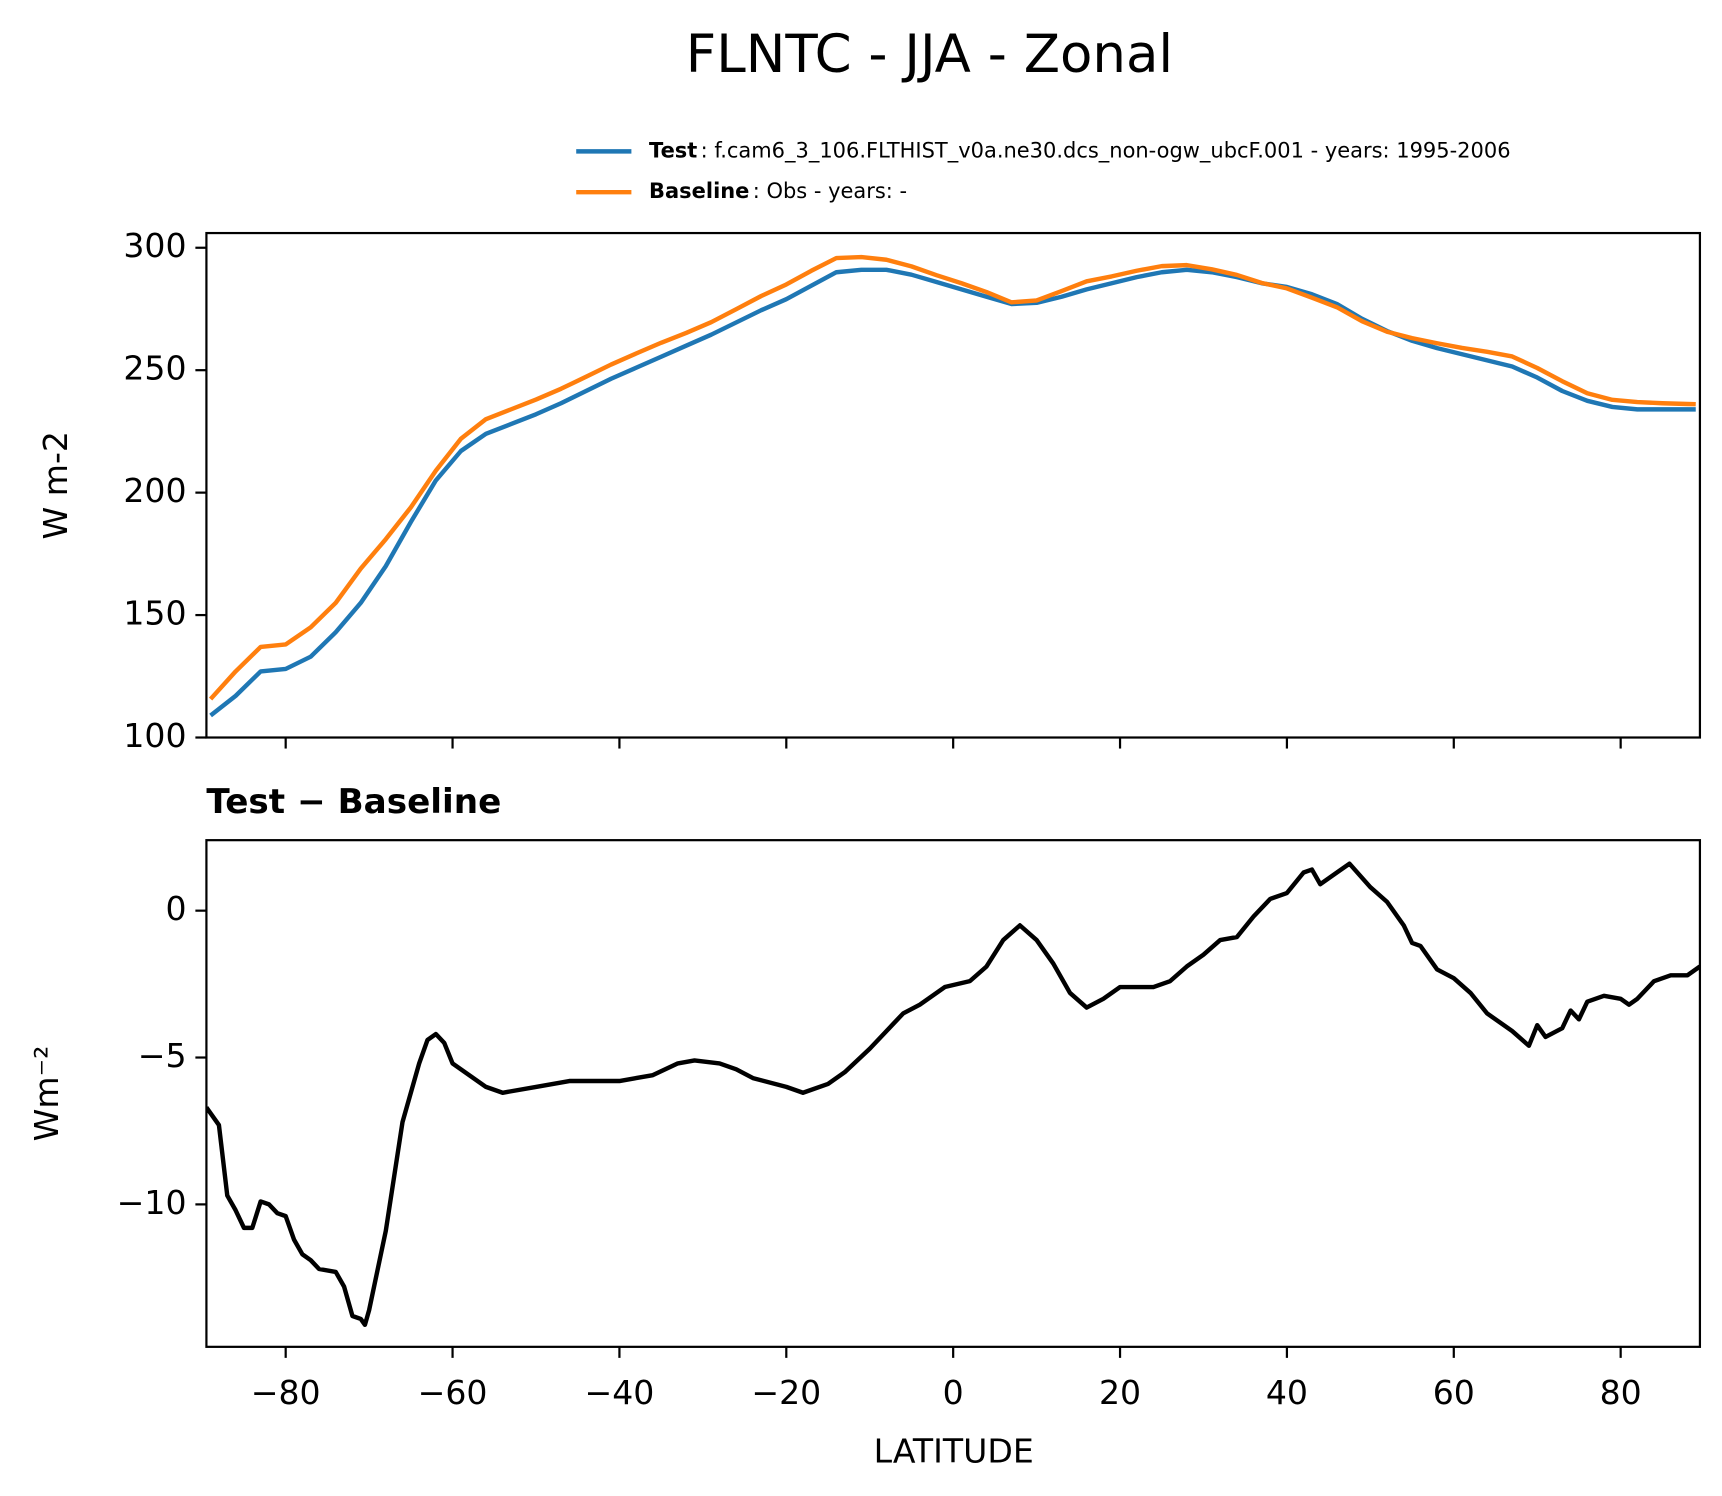 This screenshot has width=1722, height=1496. I want to click on y-tick-label: 100, so click(154, 735).